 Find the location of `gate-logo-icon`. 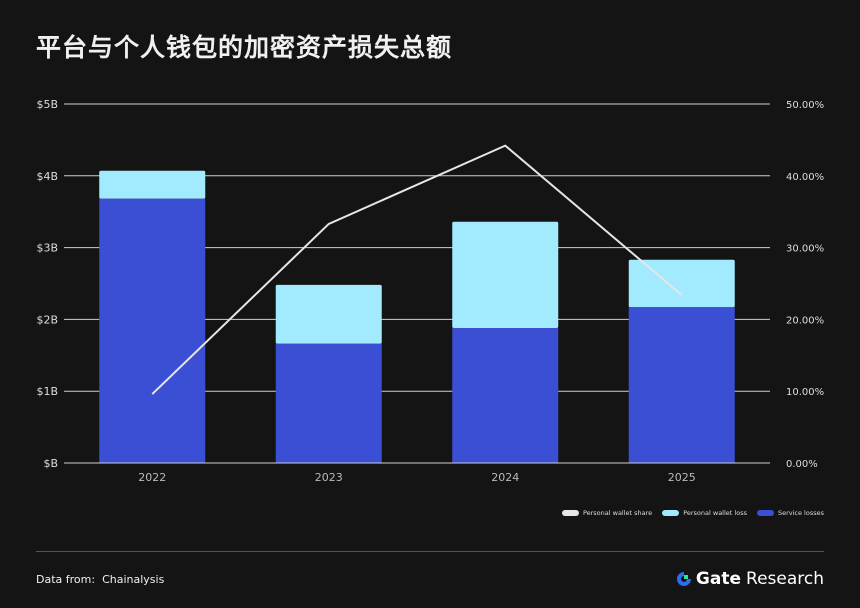

gate-logo-icon is located at coordinates (683, 579).